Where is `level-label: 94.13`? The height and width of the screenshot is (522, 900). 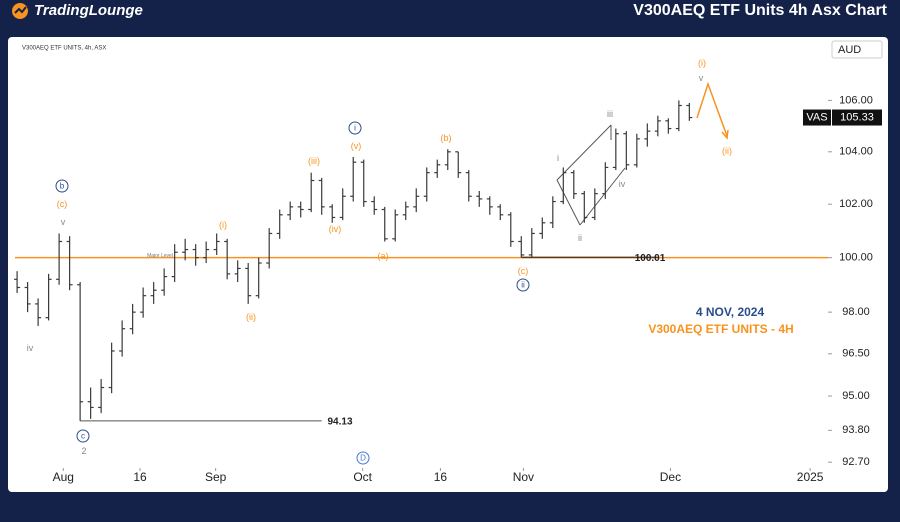
level-label: 94.13 is located at coordinates (339, 422).